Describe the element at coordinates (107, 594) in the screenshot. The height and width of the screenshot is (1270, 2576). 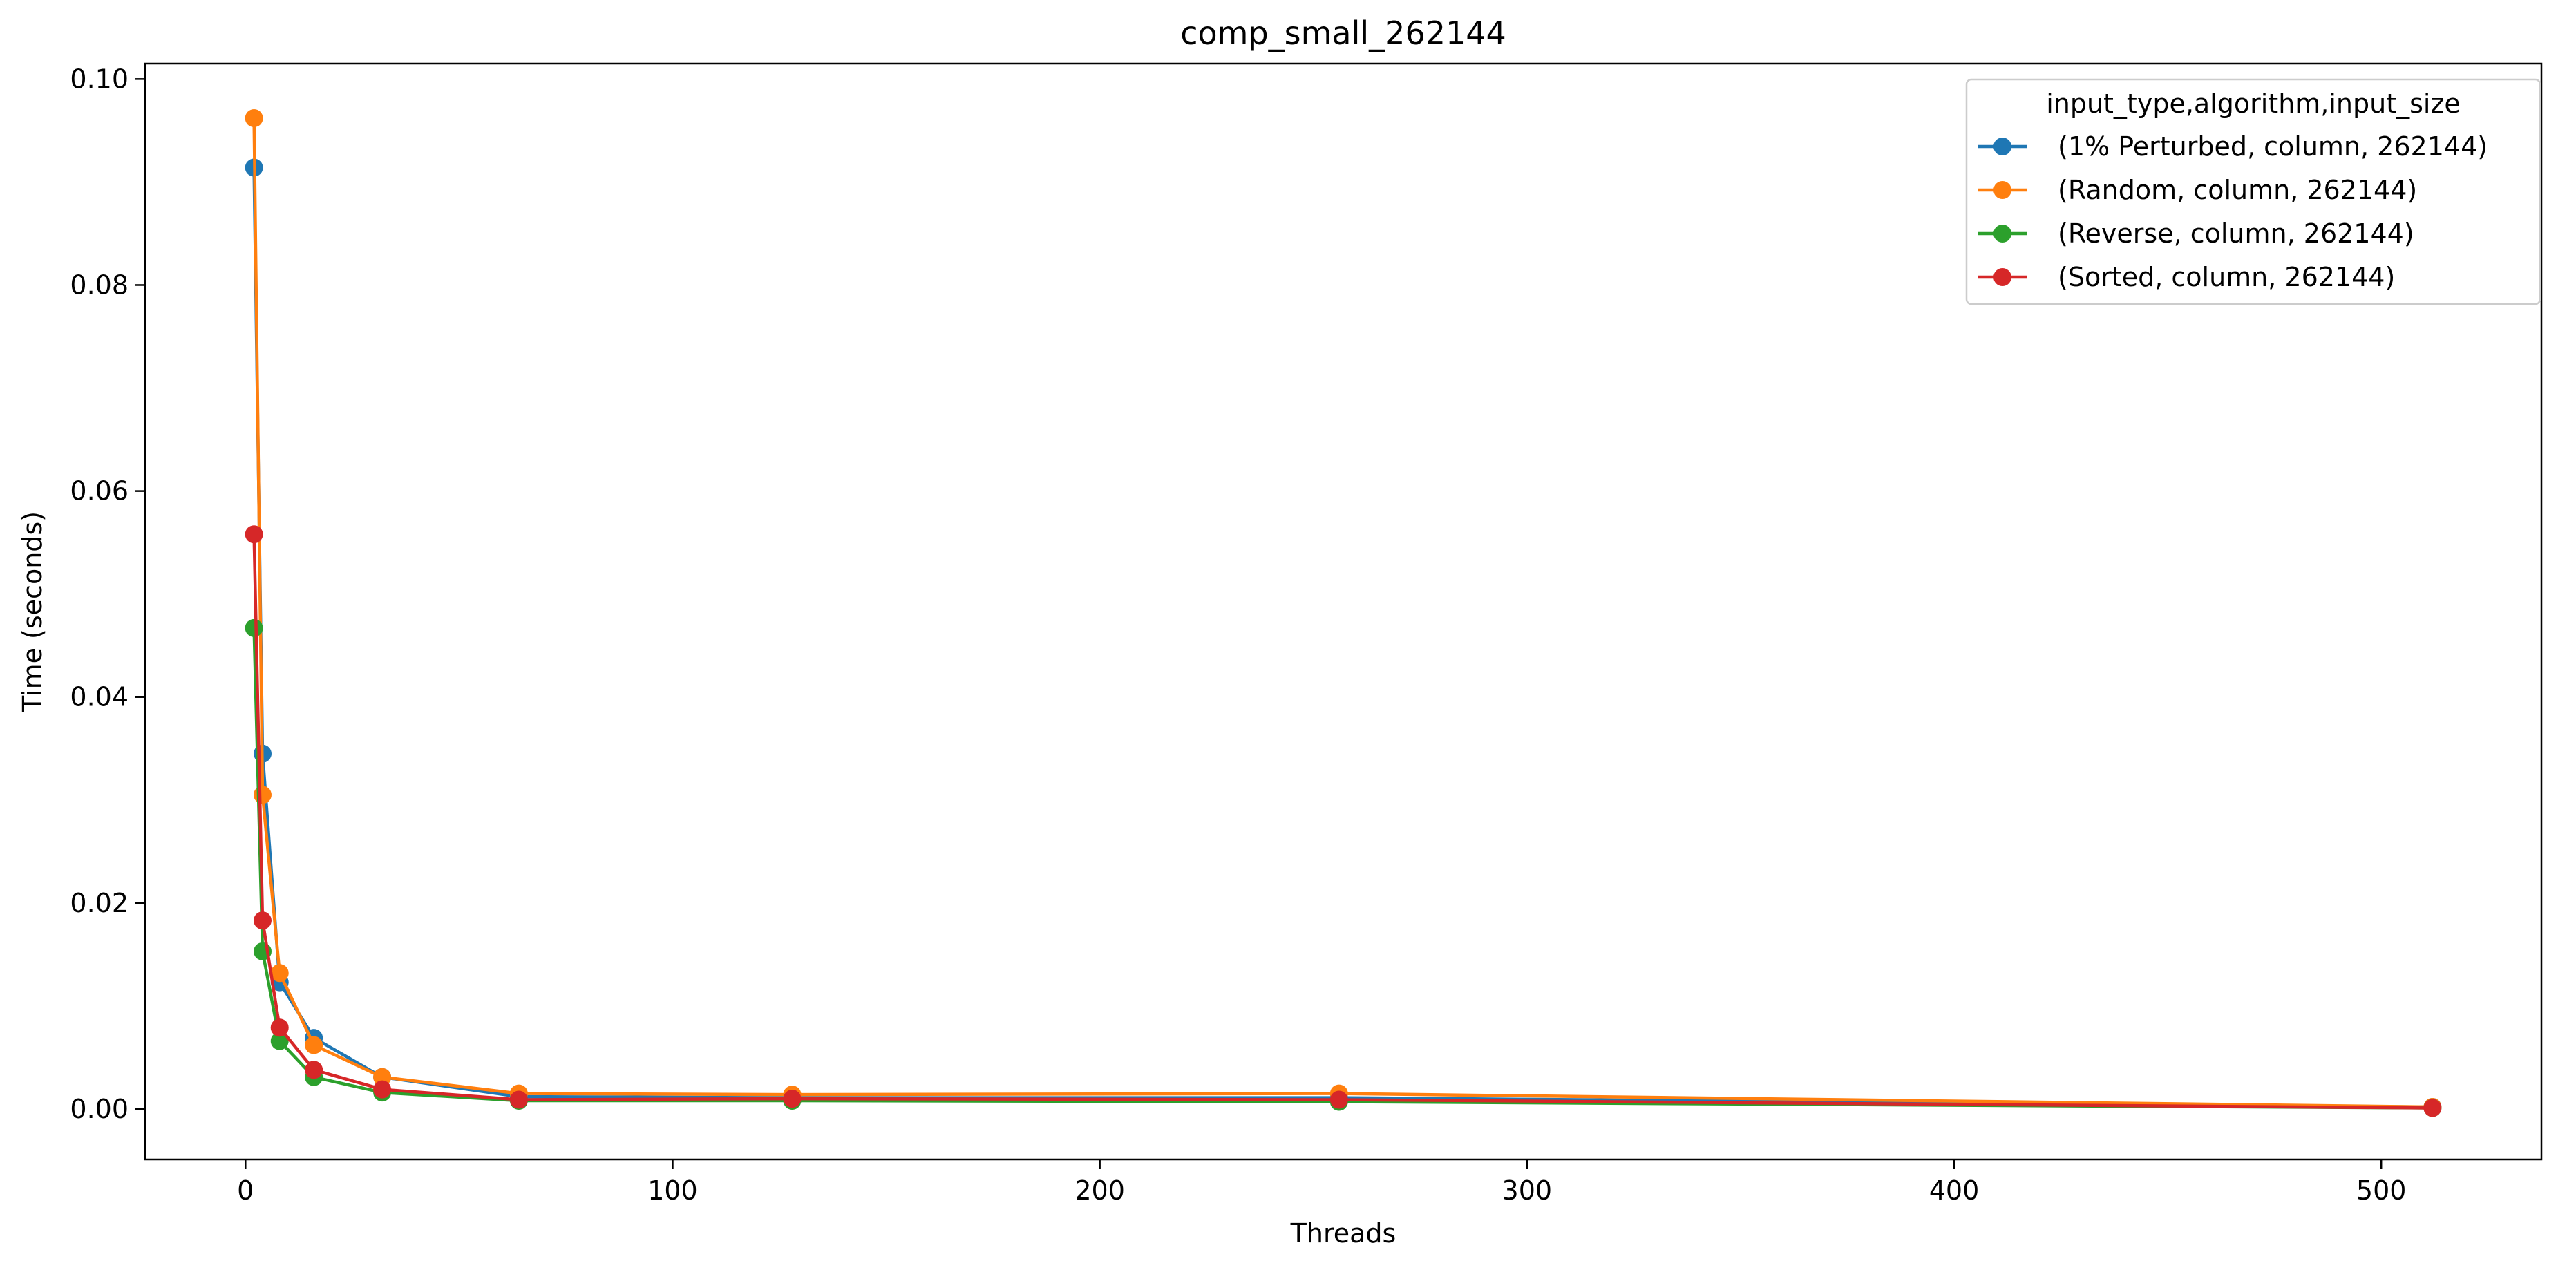
I see `y-axis-ticks: 0.00 0.02 0.04 0.06 0.08 0.10` at that location.